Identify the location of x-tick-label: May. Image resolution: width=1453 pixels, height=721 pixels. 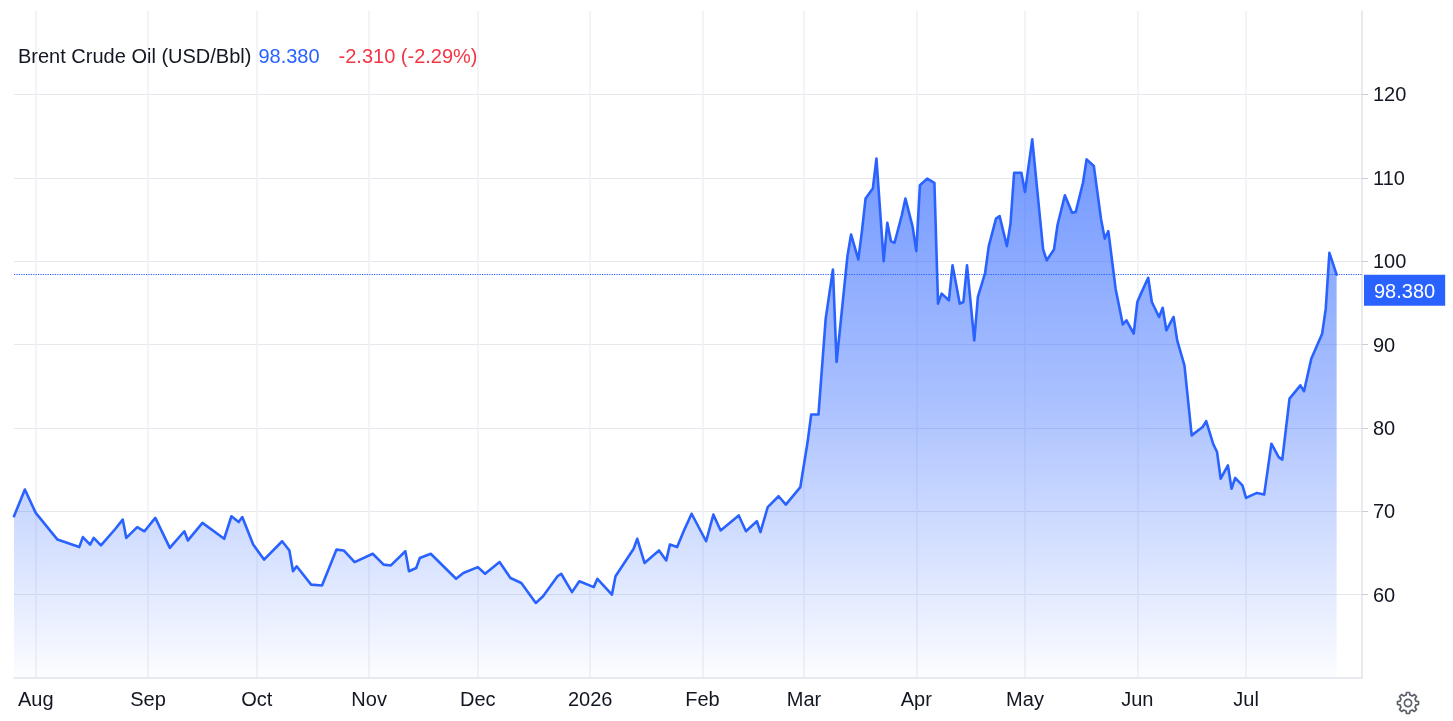
(1025, 699).